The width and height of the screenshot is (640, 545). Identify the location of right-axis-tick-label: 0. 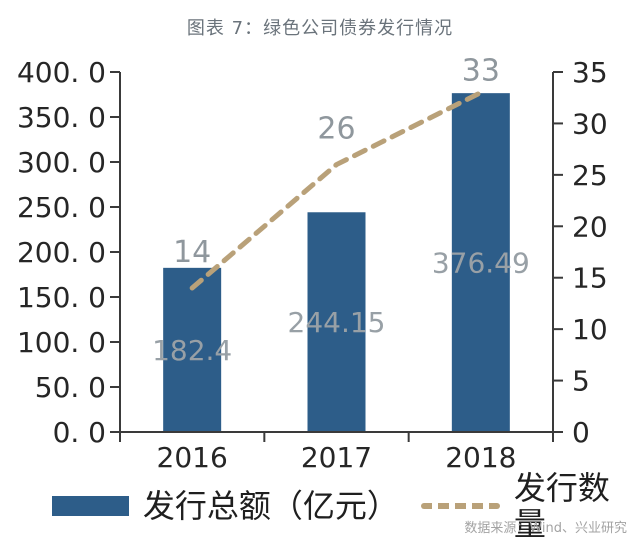
(581, 432).